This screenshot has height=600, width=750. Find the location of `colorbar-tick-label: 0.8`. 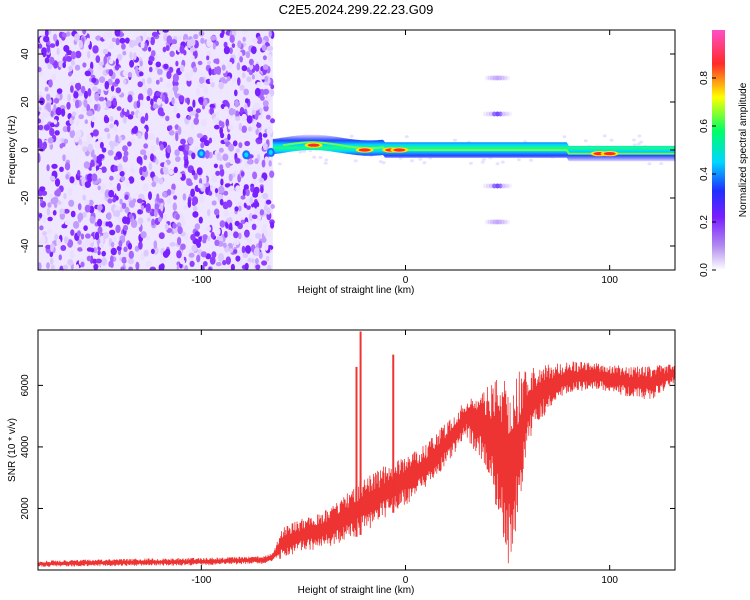

colorbar-tick-label: 0.8 is located at coordinates (704, 78).